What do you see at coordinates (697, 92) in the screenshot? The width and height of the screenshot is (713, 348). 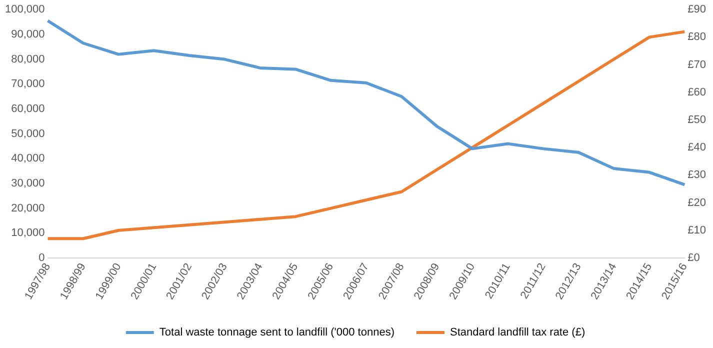 I see `y2-tick-label: £60` at bounding box center [697, 92].